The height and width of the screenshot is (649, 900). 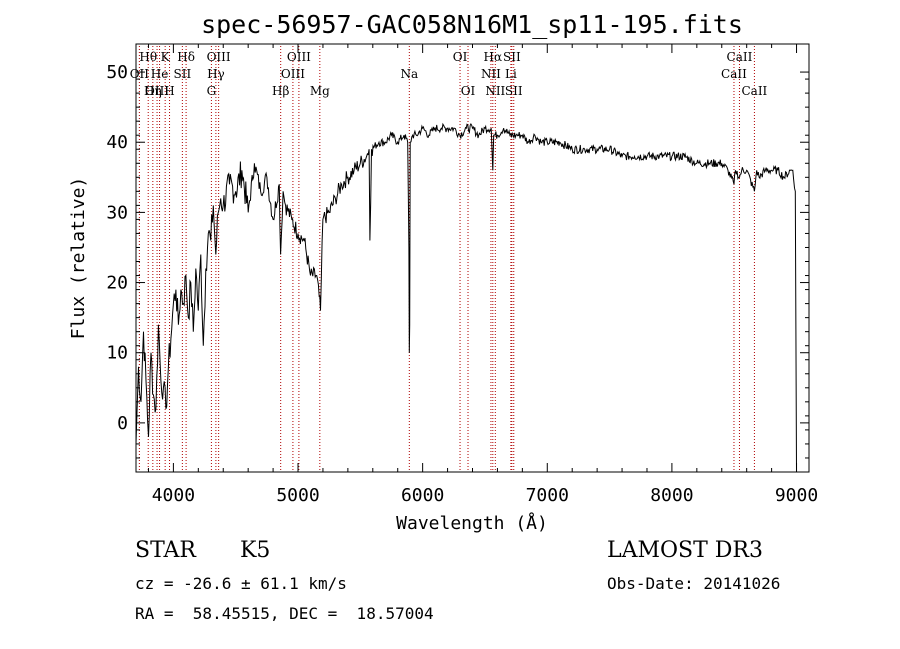 I want to click on y-tick-label: 30, so click(x=117, y=212).